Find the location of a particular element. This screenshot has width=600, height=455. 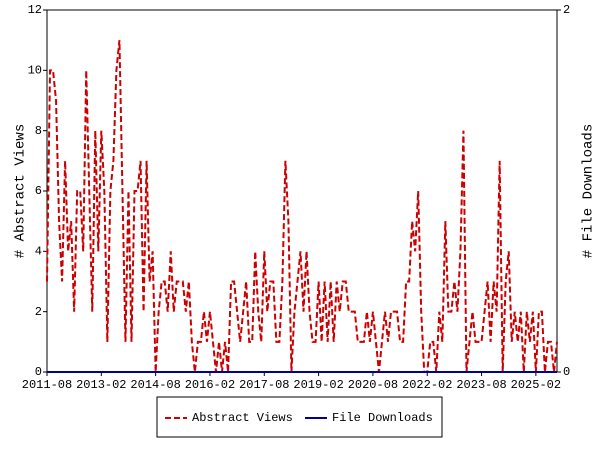

x-tick-label: 2020-08 is located at coordinates (373, 385).